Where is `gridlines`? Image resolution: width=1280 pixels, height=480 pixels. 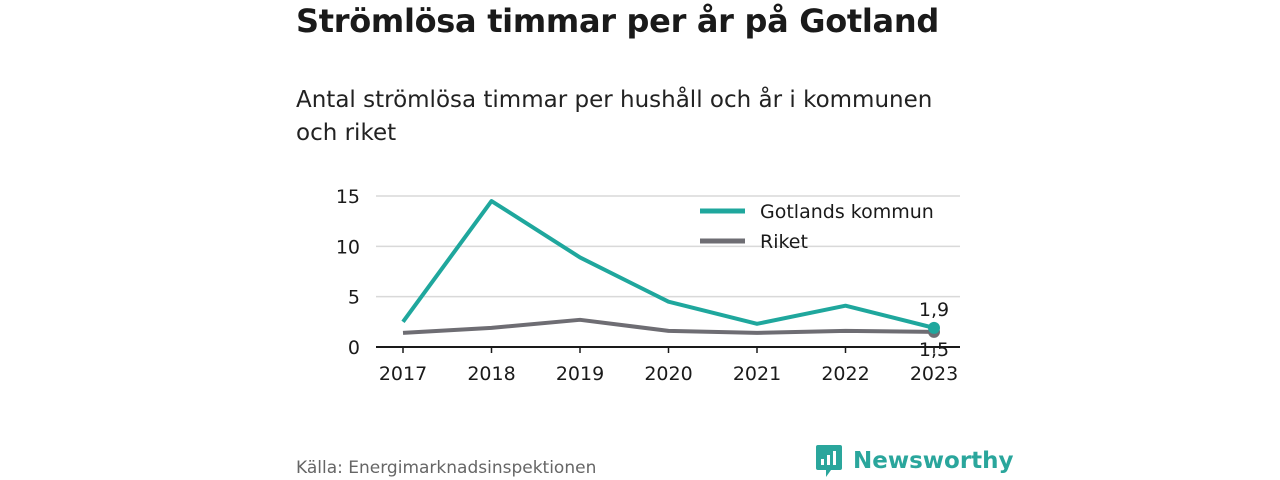
gridlines is located at coordinates (668, 246).